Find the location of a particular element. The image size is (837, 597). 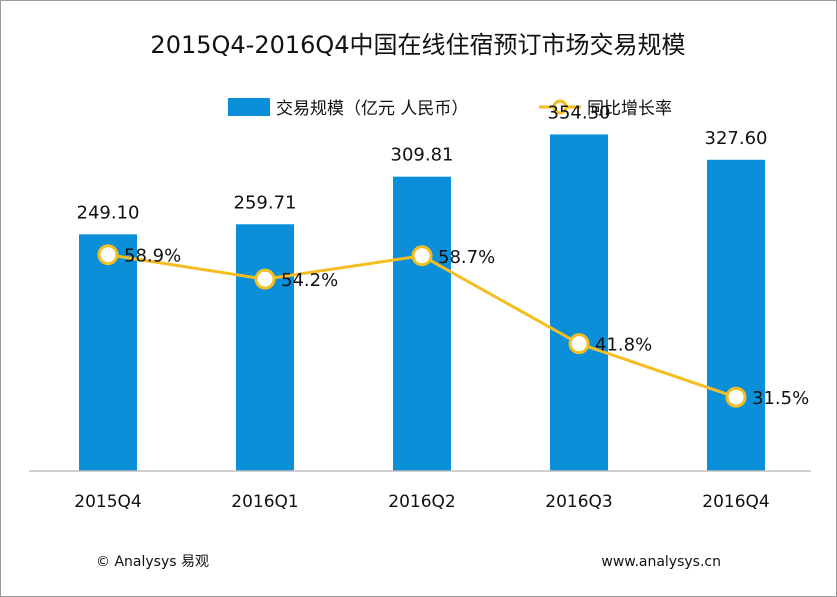

growth-point-2016Q2 is located at coordinates (422, 256).